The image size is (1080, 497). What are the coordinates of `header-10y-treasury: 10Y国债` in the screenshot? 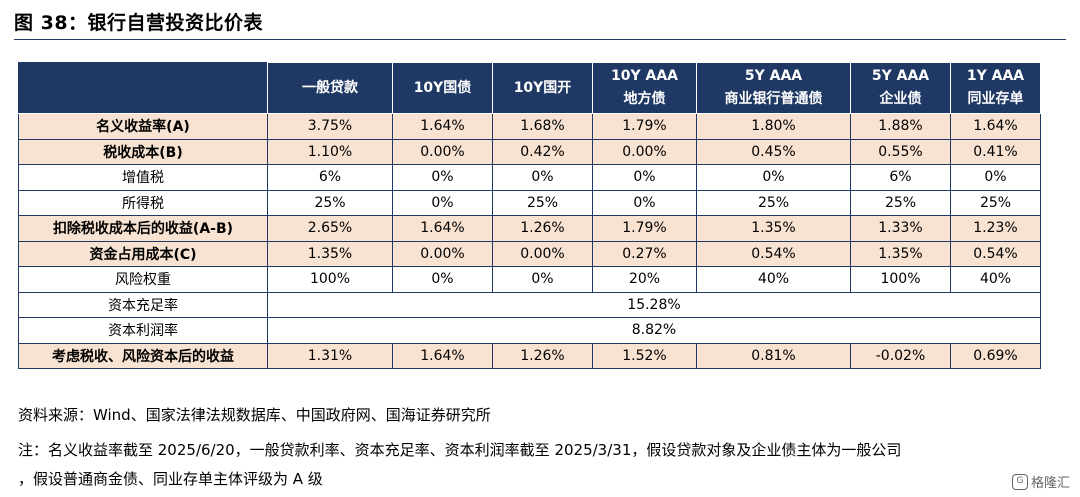 It's located at (442, 88).